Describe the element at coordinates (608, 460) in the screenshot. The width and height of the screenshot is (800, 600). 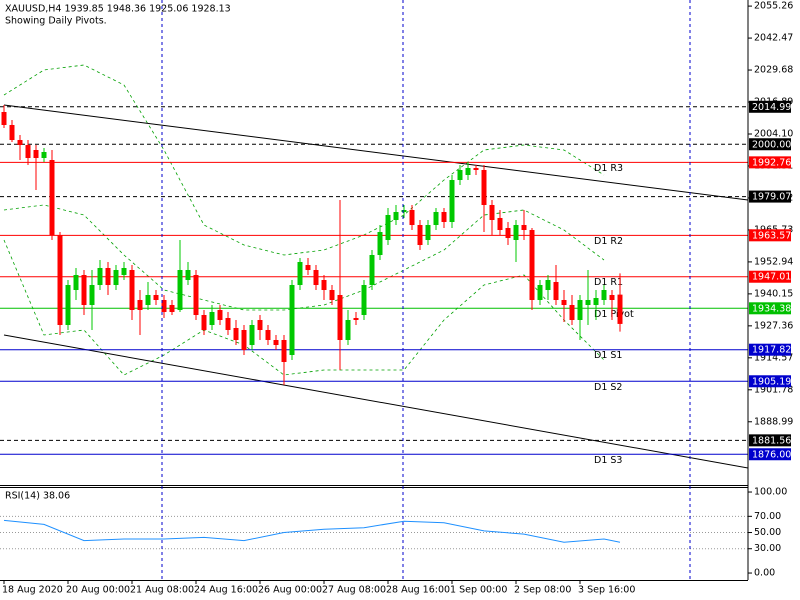
I see `level-name: D1 S3` at that location.